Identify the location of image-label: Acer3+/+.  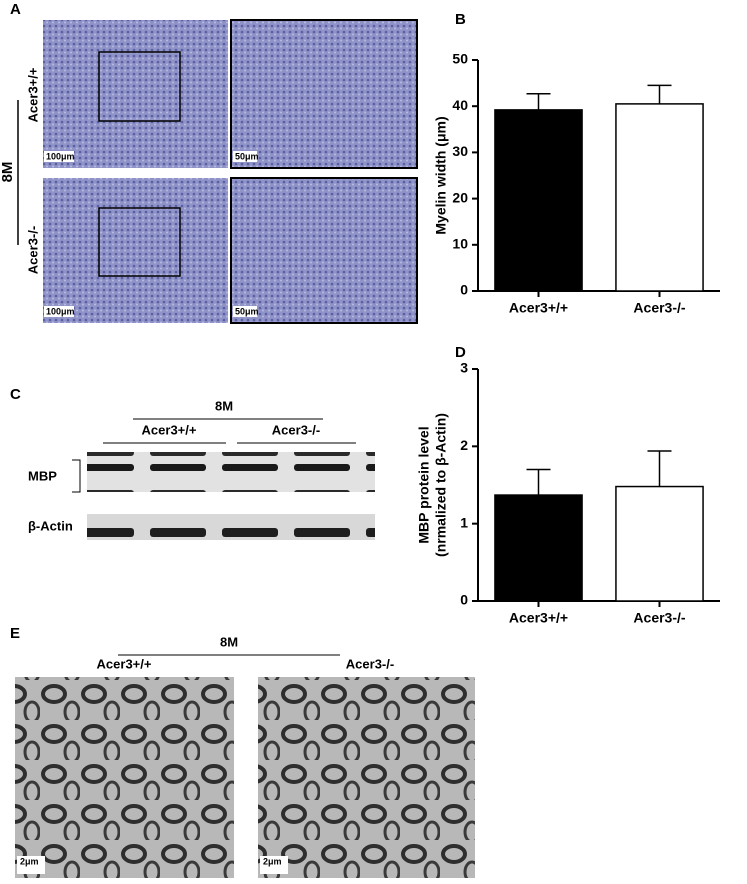
(124, 663).